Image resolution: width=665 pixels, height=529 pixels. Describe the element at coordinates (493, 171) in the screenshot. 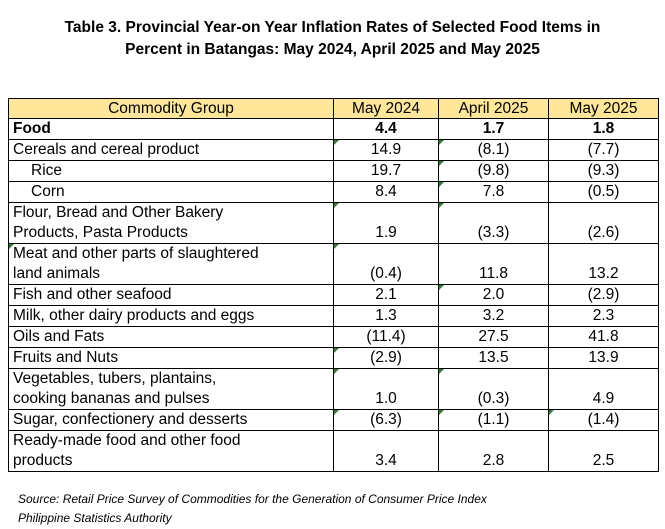

I see `value-april-2025: (9.8)` at that location.